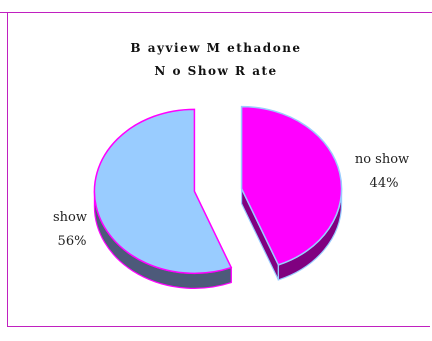 The image size is (432, 341). What do you see at coordinates (216, 12) in the screenshot?
I see `chart-top-border` at bounding box center [216, 12].